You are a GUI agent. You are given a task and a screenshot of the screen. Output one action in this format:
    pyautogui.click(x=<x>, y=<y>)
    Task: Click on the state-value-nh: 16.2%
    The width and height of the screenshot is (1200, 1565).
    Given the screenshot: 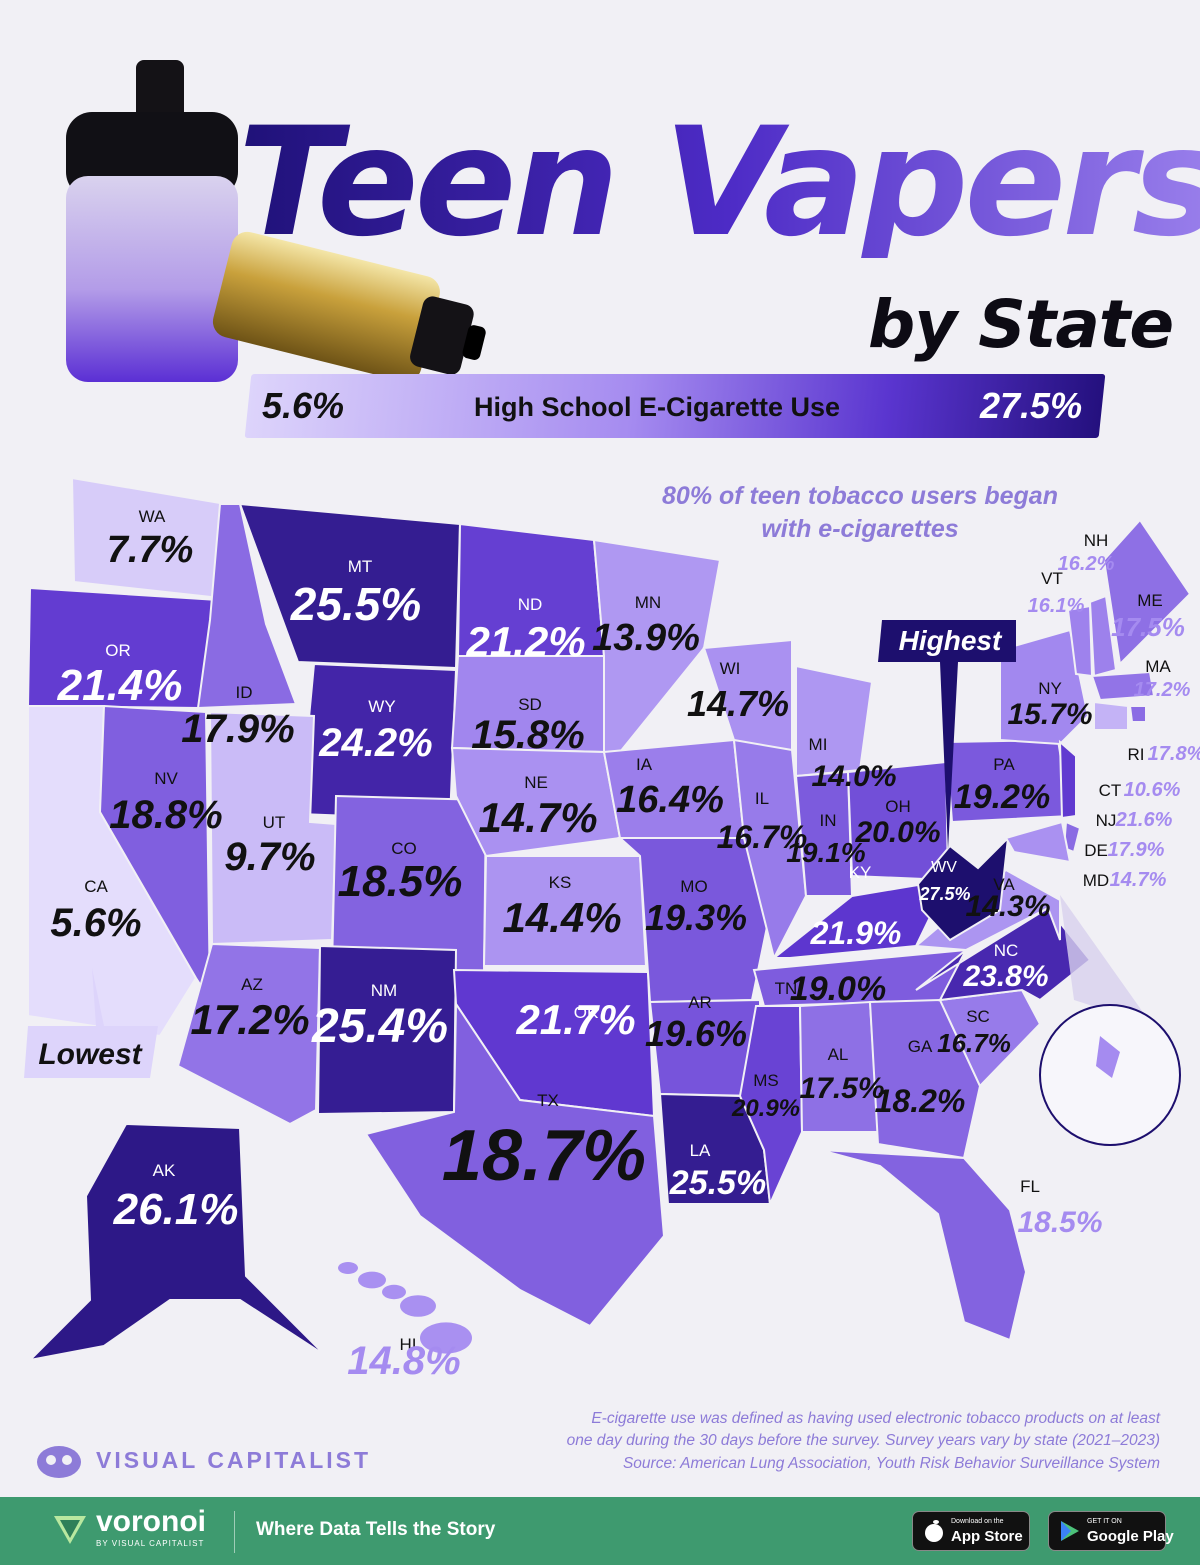 What is the action you would take?
    pyautogui.click(x=1086, y=564)
    